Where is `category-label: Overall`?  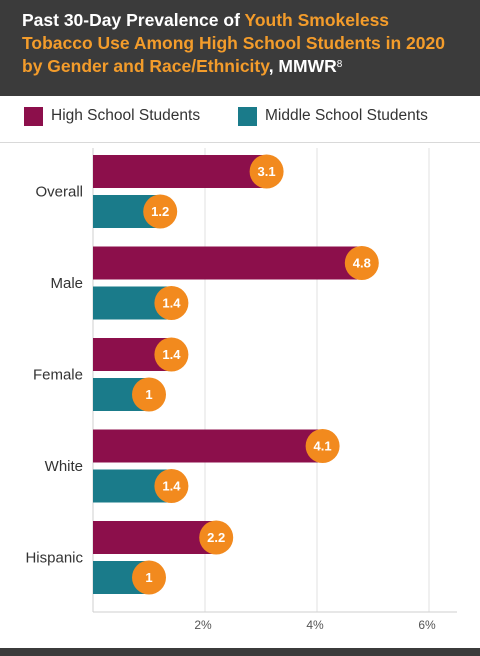 category-label: Overall is located at coordinates (59, 192).